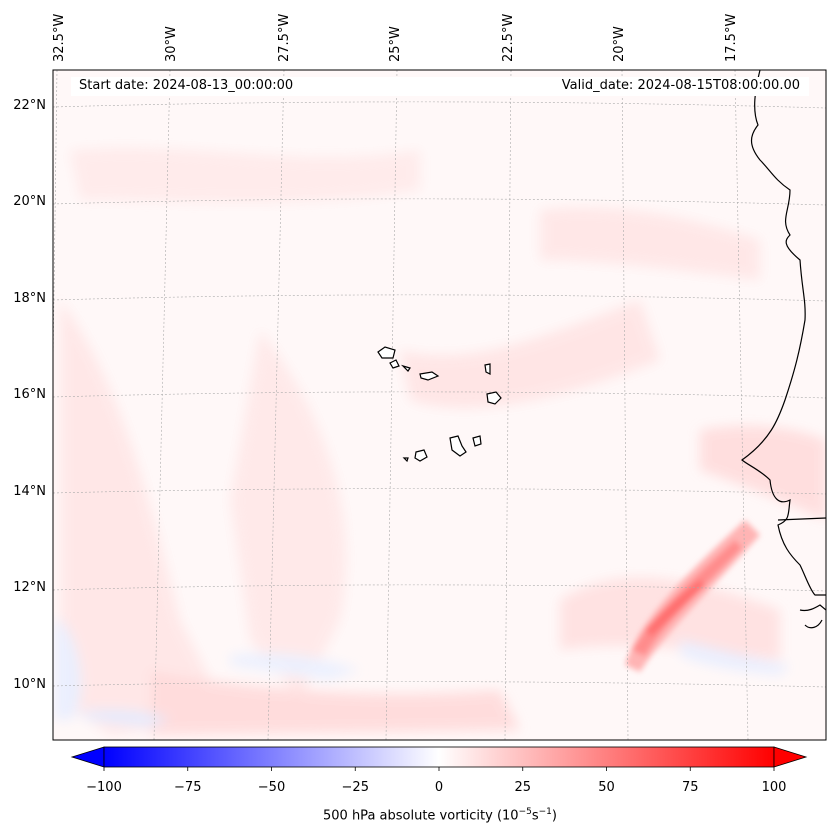 This screenshot has height=839, width=837. Describe the element at coordinates (59, 37) in the screenshot. I see `lon-label-32-5w: 32.5°W` at that location.